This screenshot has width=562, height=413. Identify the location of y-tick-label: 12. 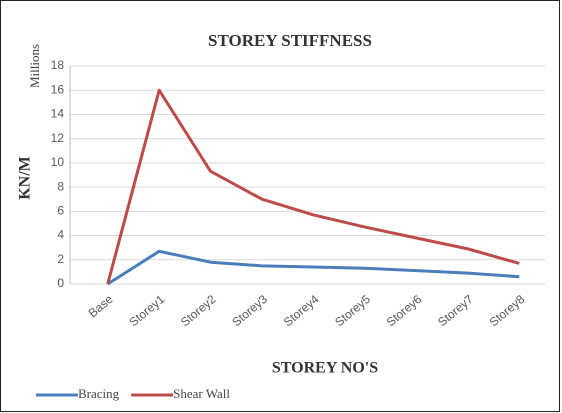
(58, 138).